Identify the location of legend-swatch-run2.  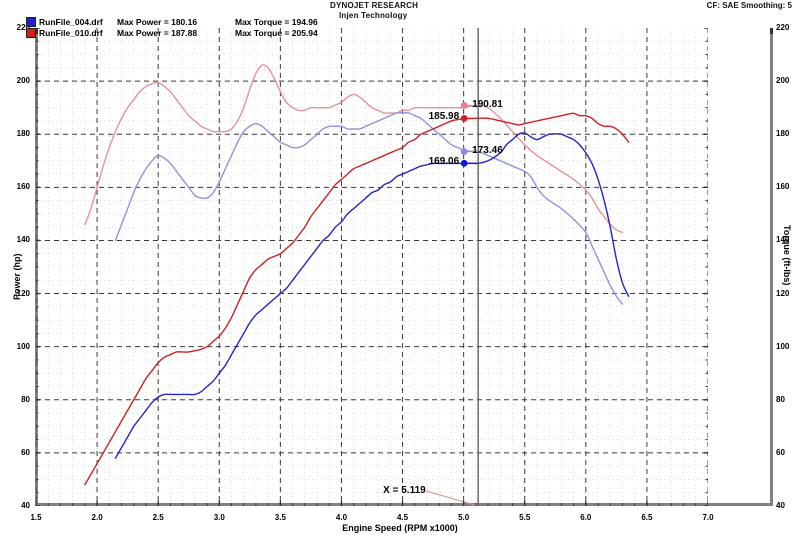
(31, 32).